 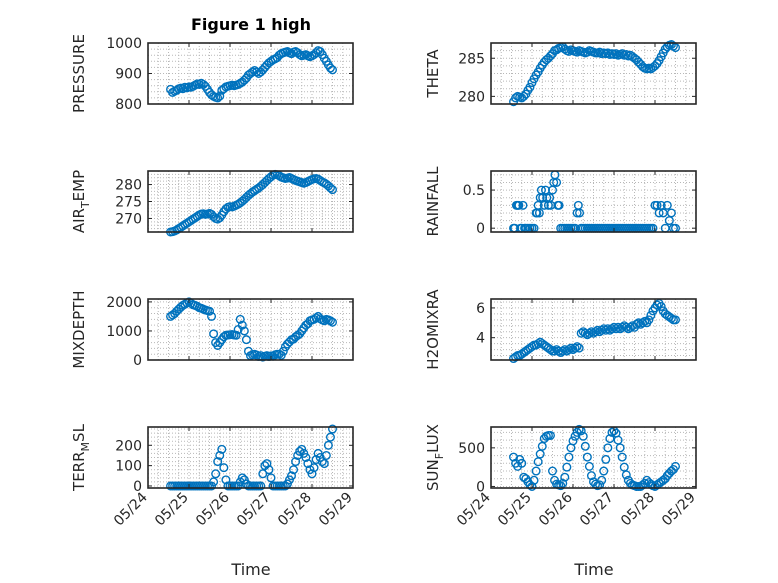 What do you see at coordinates (638, 510) in the screenshot?
I see `x-tick-label: 05/28` at bounding box center [638, 510].